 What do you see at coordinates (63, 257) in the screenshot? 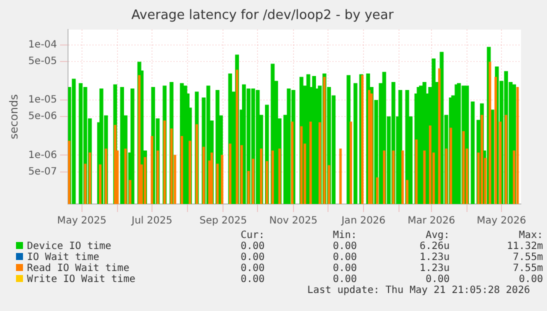
I see `legend-label: IO Wait time` at bounding box center [63, 257].